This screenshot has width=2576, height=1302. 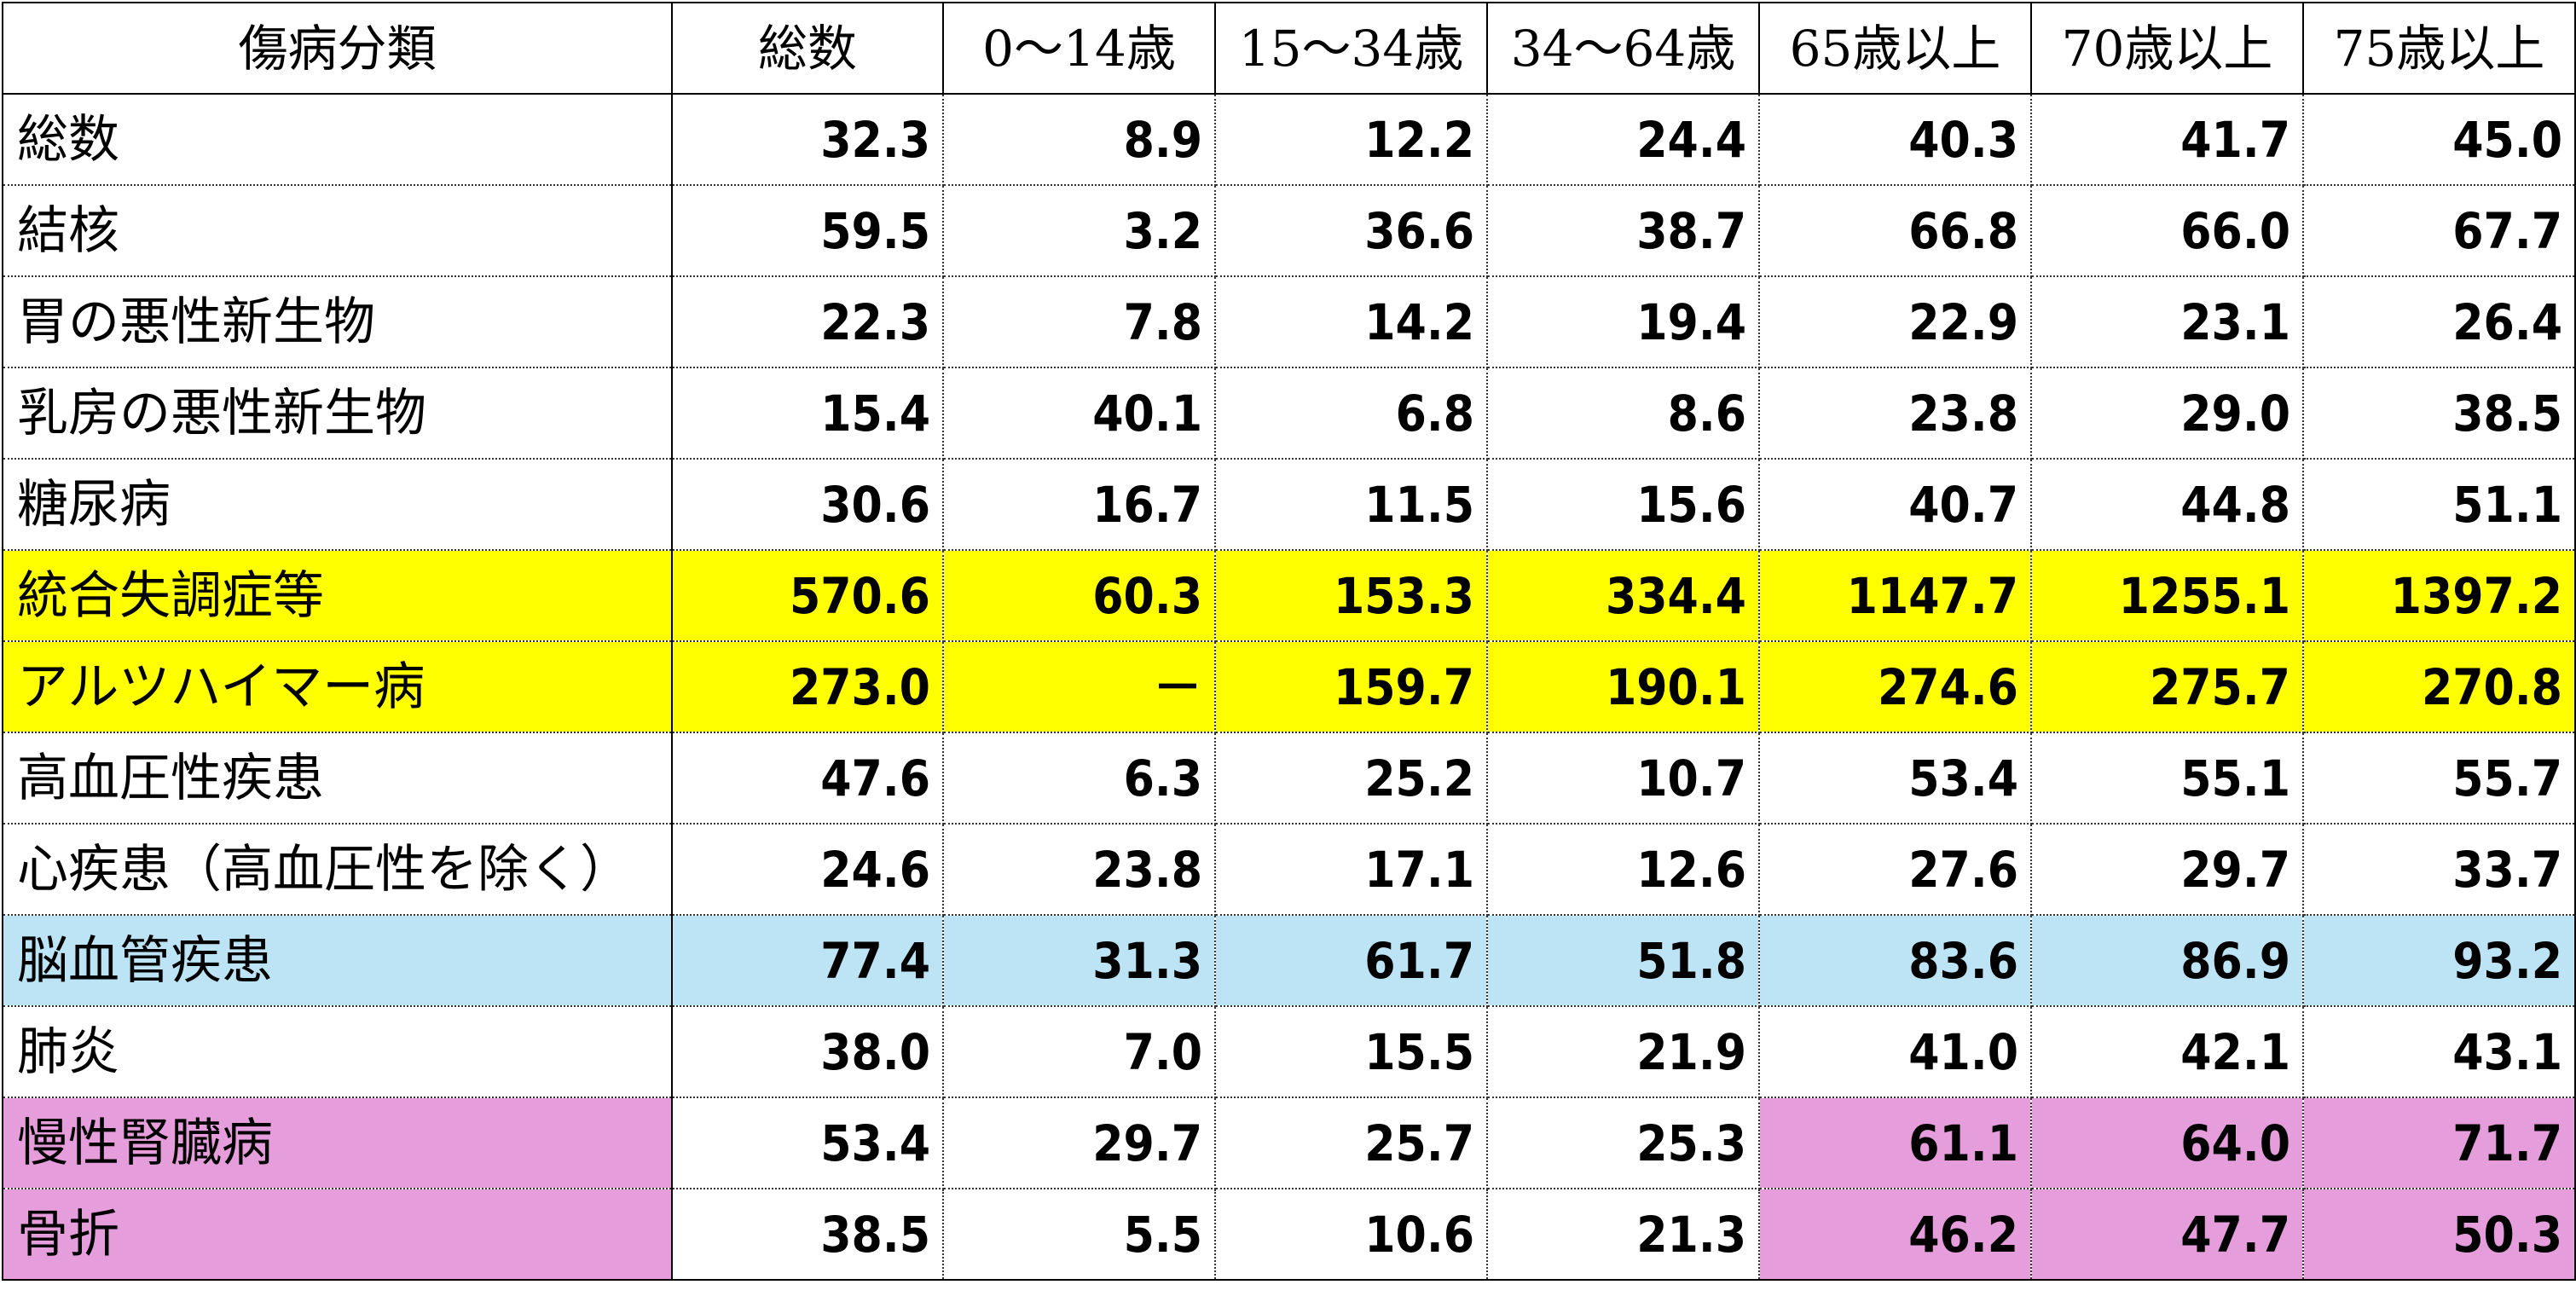 I want to click on value-cell: 19.4, so click(x=1623, y=321).